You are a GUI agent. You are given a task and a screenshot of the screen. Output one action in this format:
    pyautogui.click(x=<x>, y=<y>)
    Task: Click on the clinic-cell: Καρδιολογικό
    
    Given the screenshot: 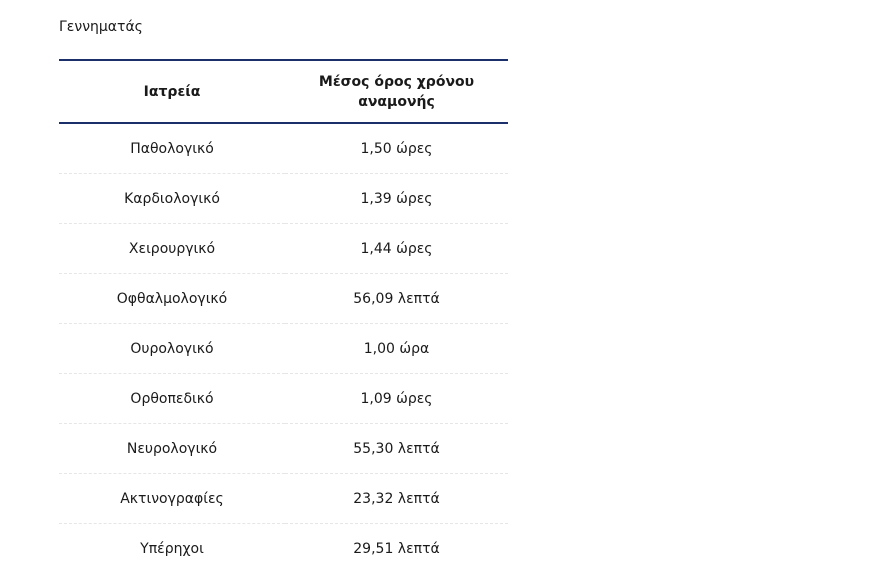 What is the action you would take?
    pyautogui.click(x=172, y=199)
    